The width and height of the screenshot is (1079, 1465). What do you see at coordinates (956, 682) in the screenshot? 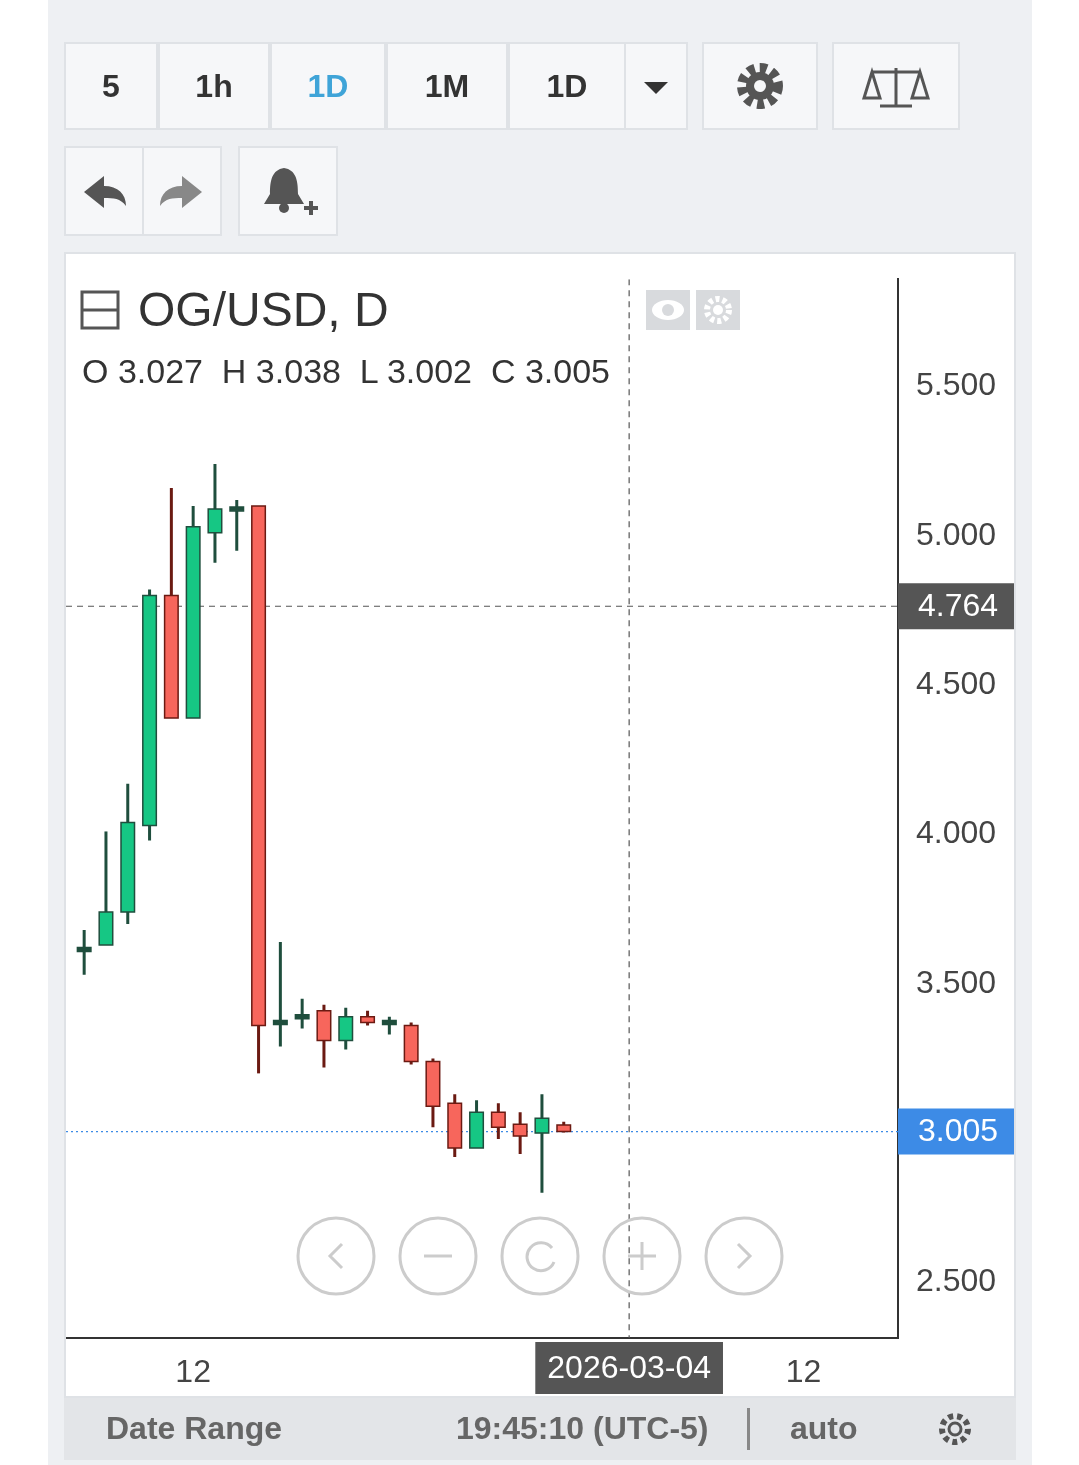
I see `y-tick-label: 4.500` at bounding box center [956, 682].